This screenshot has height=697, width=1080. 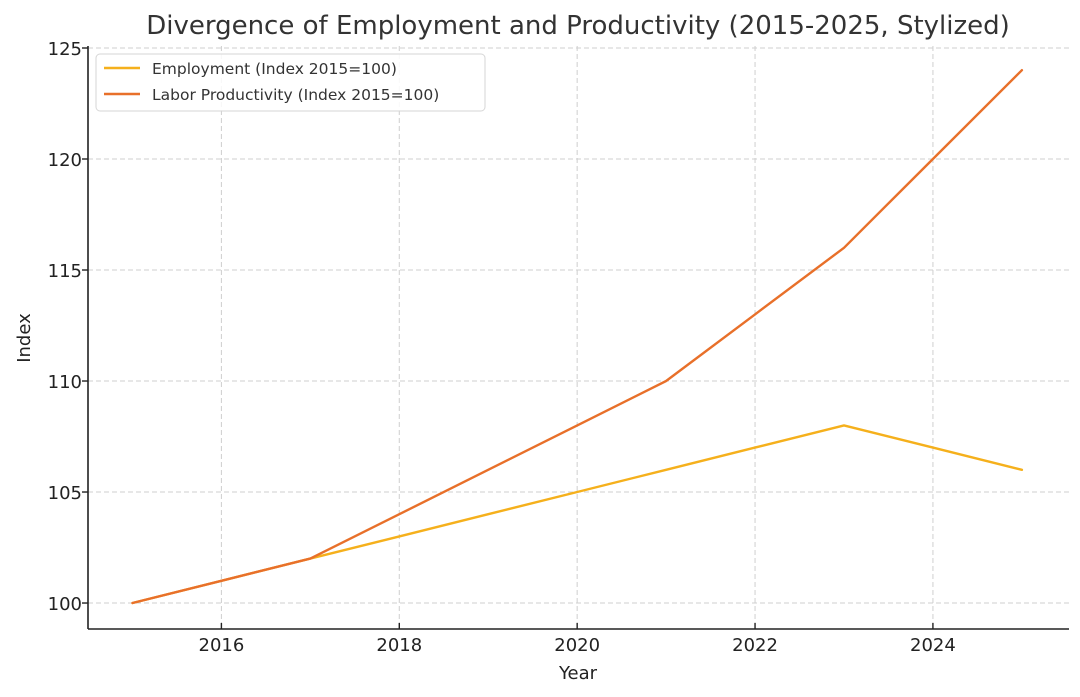 What do you see at coordinates (577, 645) in the screenshot?
I see `x-tick-label: 2020` at bounding box center [577, 645].